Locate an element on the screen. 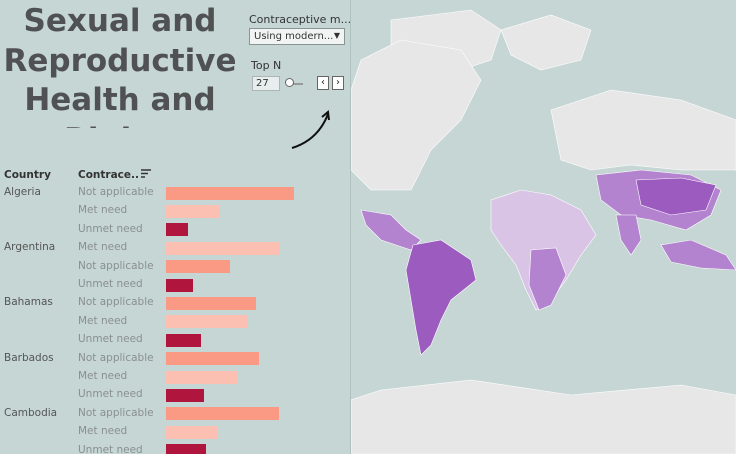 The width and height of the screenshot is (736, 454). greenland-region is located at coordinates (546, 42).